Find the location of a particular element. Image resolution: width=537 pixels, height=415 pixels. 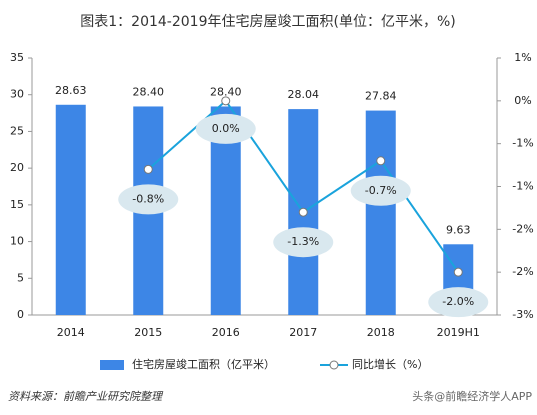

y-tick-label: 25 is located at coordinates (17, 130).